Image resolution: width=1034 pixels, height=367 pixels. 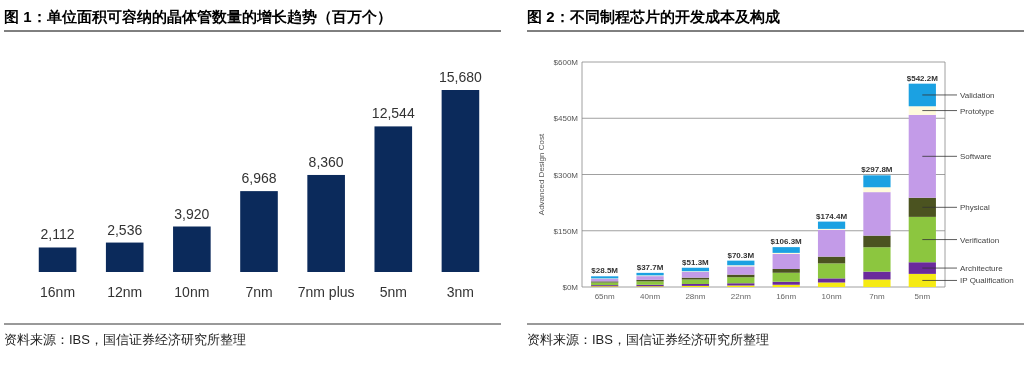 What do you see at coordinates (922, 78) in the screenshot?
I see `total-label: $542.2M` at bounding box center [922, 78].